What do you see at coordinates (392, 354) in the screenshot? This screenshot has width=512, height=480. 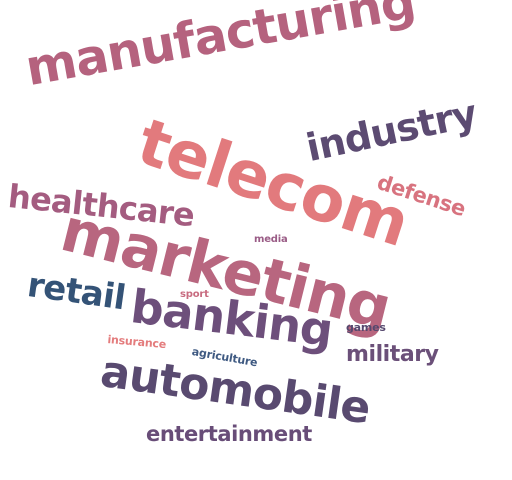 I see `word-military: military` at bounding box center [392, 354].